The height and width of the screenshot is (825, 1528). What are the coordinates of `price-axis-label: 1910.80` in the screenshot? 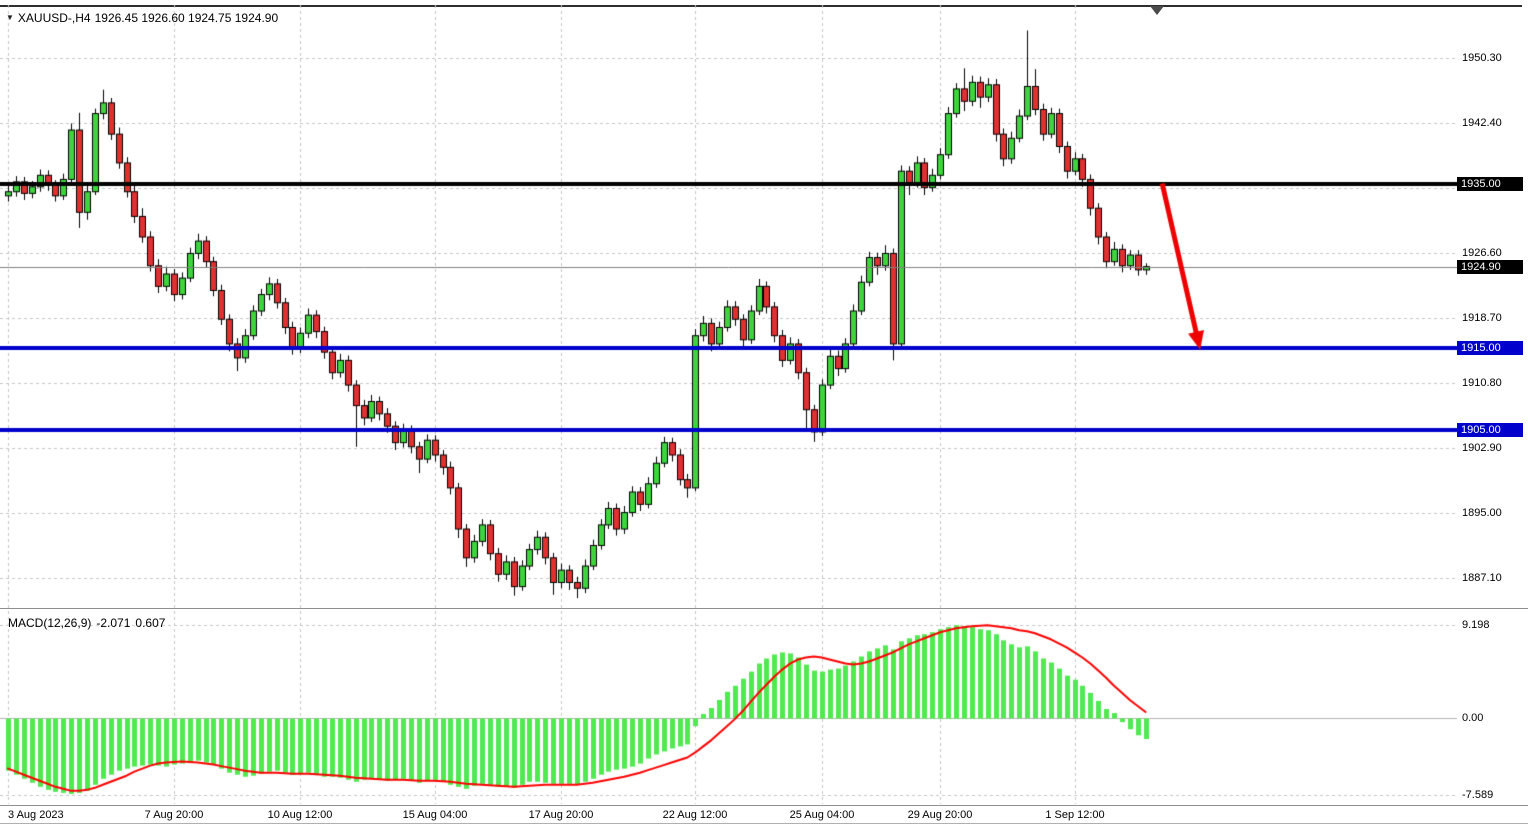 It's located at (1482, 382).